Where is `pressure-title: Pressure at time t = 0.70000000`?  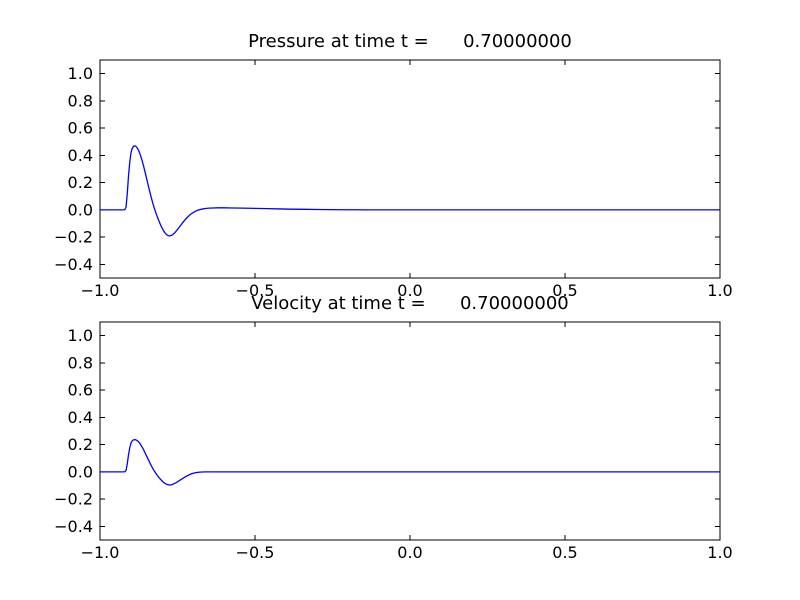 pressure-title: Pressure at time t = 0.70000000 is located at coordinates (410, 41).